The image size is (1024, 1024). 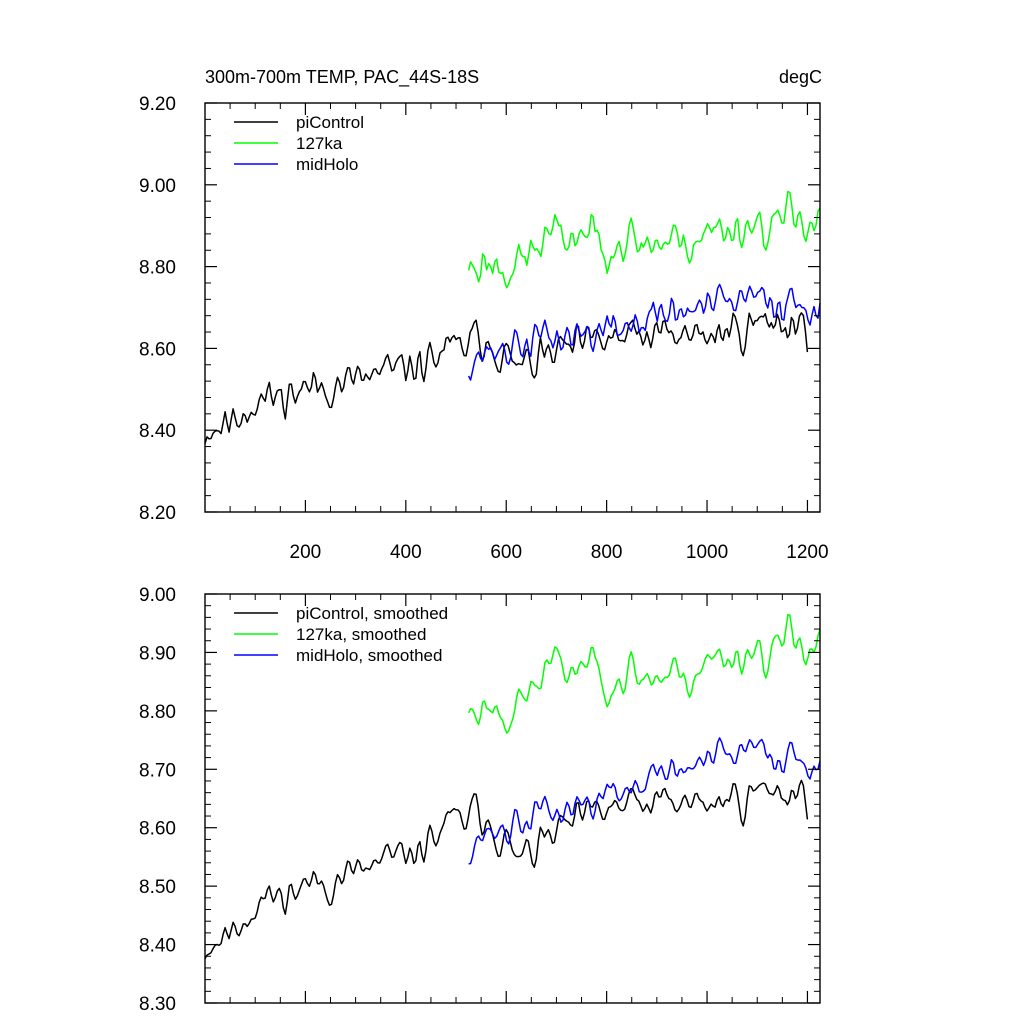 What do you see at coordinates (319, 143) in the screenshot?
I see `legend-label-127ka: 127ka` at bounding box center [319, 143].